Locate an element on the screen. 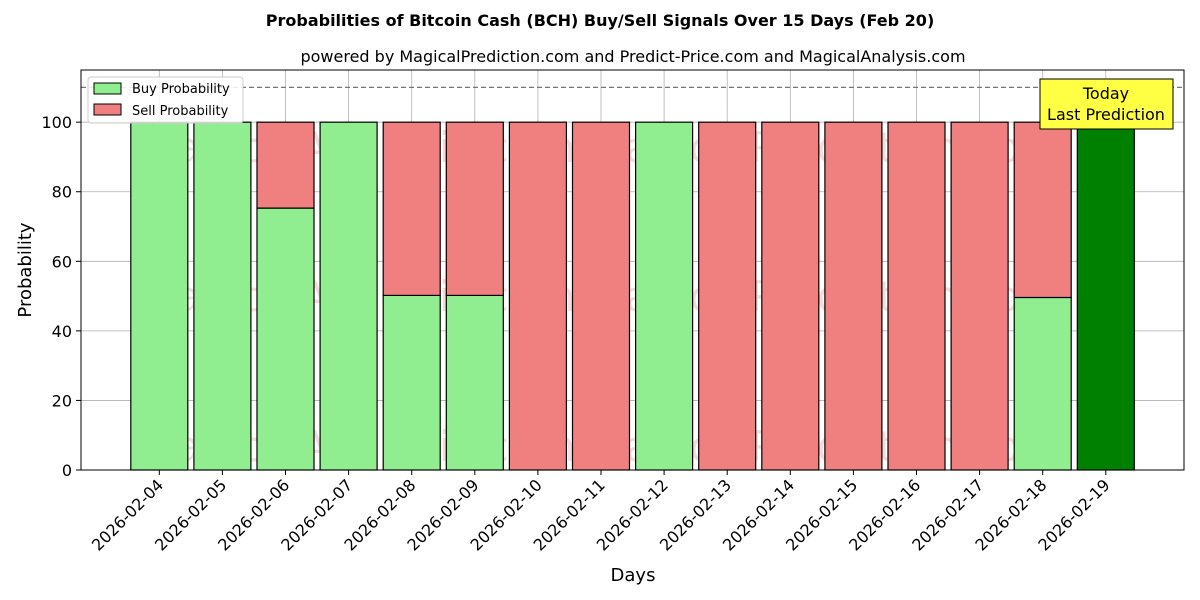 This screenshot has height=600, width=1200. annotation-box is located at coordinates (1106, 104).